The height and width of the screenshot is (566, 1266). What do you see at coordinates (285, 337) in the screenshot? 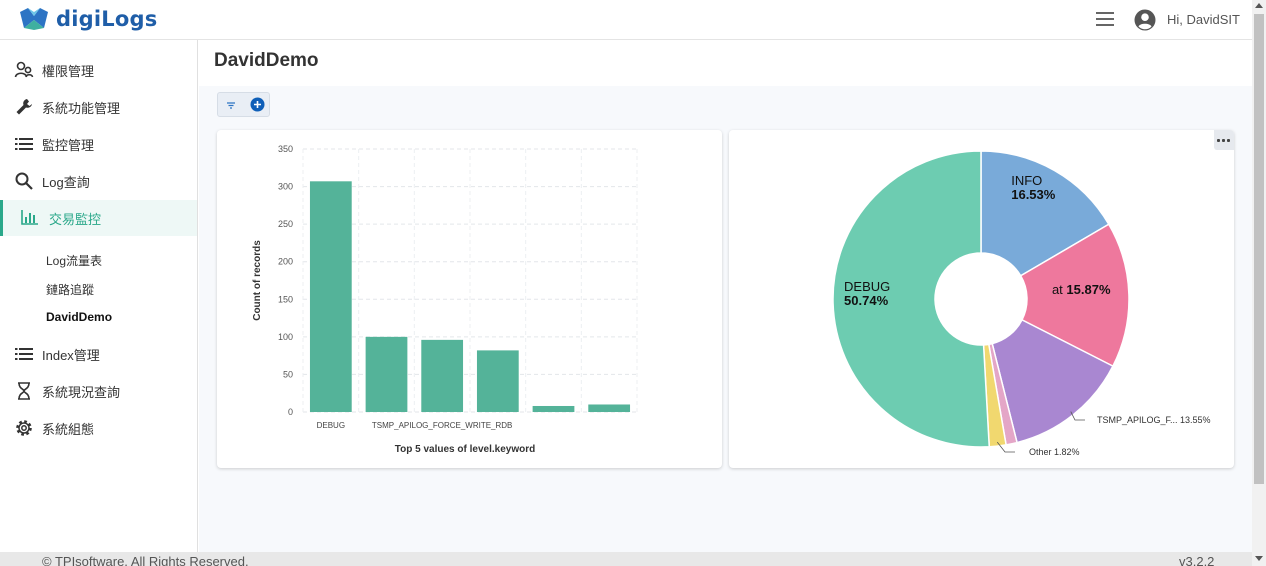
I see `y-tick-label: 100` at bounding box center [285, 337].